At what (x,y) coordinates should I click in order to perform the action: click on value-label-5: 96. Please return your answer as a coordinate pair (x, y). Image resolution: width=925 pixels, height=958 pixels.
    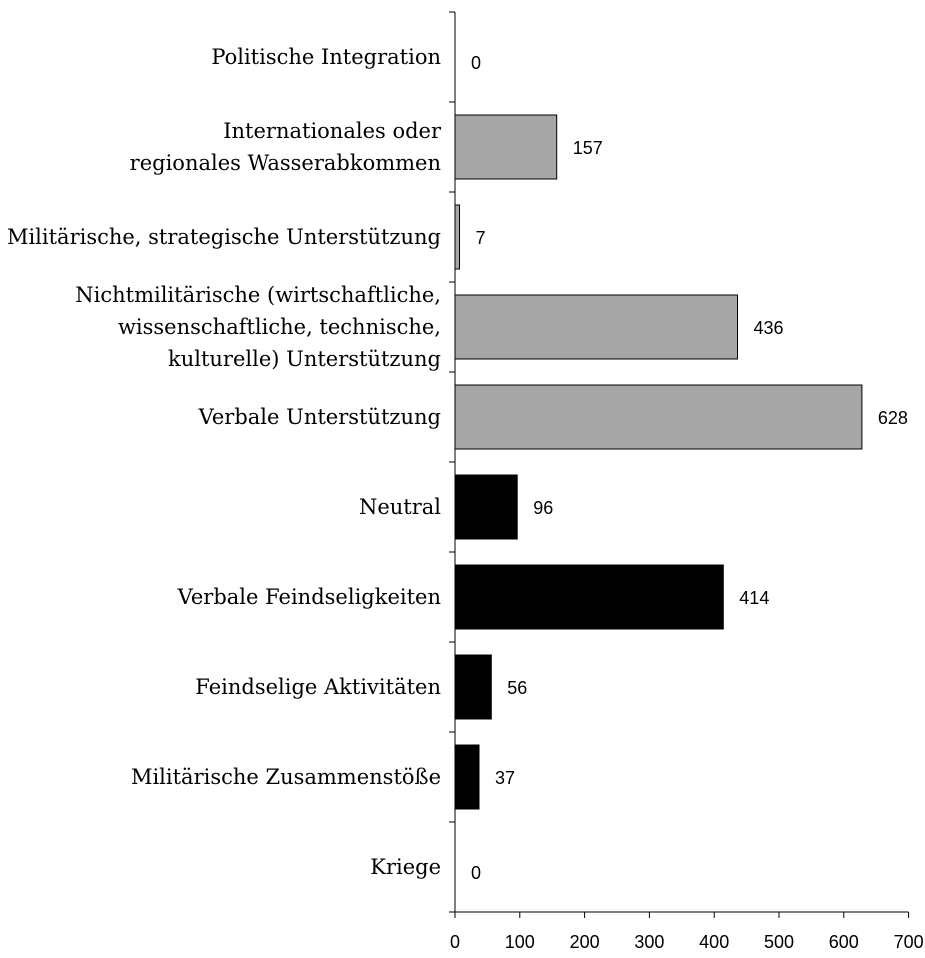
    Looking at the image, I should click on (543, 508).